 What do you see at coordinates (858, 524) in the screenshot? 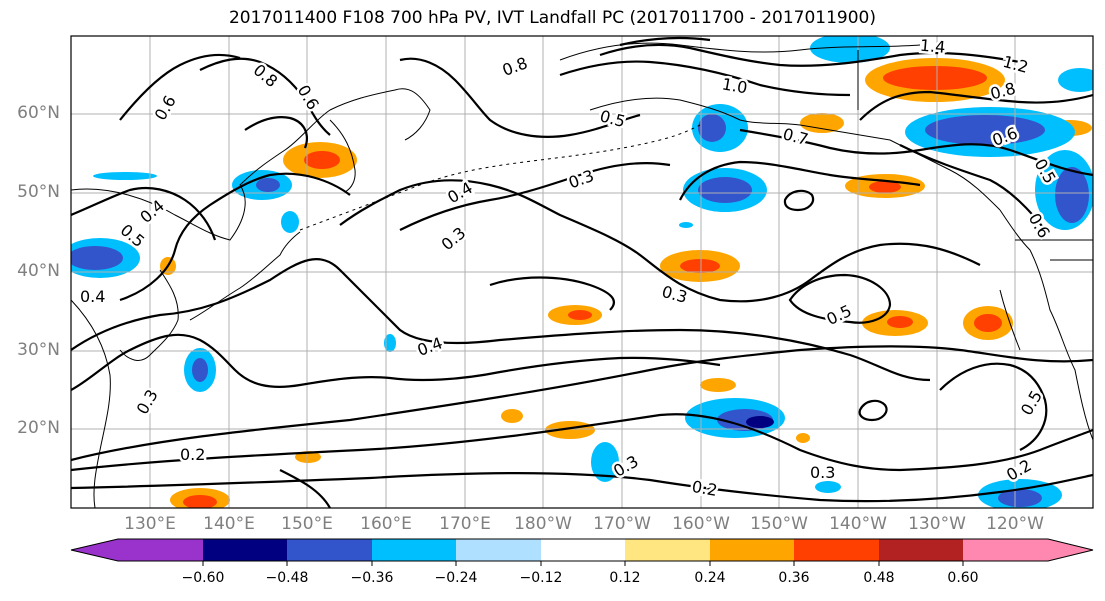
I see `lon-label-140w: 140°W` at bounding box center [858, 524].